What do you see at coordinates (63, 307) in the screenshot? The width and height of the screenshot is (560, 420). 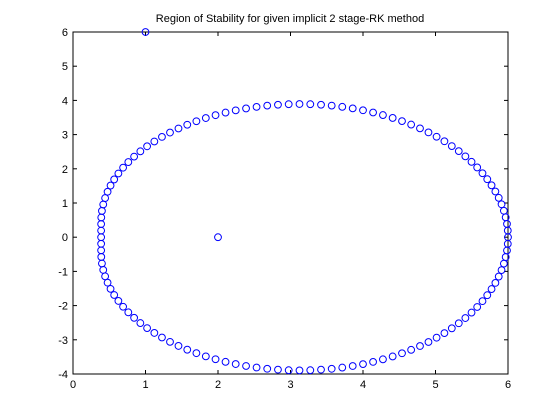 I see `y-tick-label: -2` at bounding box center [63, 307].